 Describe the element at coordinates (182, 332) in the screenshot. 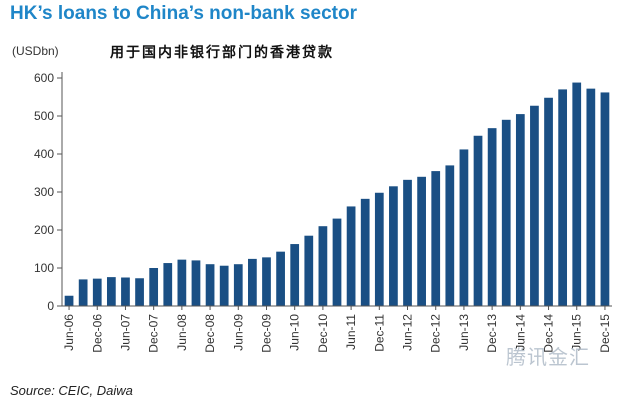

I see `x-tick-label: Jun-08` at that location.